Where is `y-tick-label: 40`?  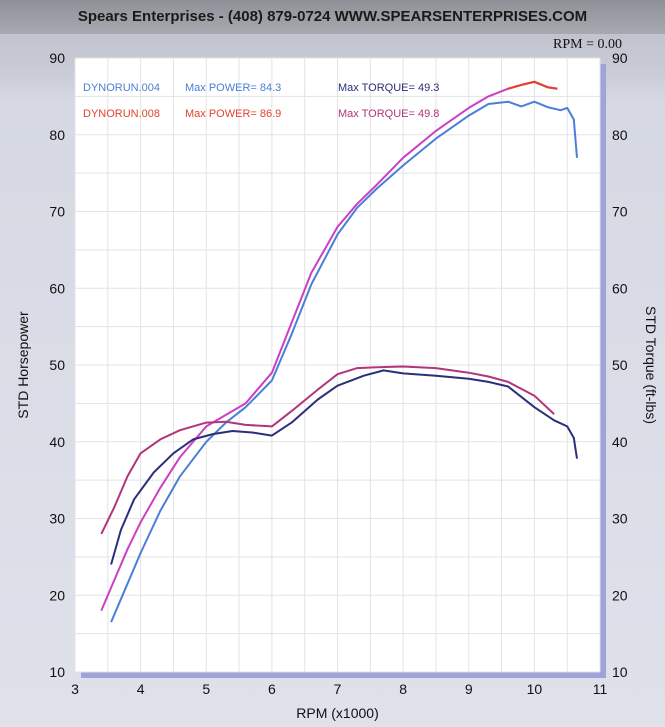
y-tick-label: 40 is located at coordinates (57, 442).